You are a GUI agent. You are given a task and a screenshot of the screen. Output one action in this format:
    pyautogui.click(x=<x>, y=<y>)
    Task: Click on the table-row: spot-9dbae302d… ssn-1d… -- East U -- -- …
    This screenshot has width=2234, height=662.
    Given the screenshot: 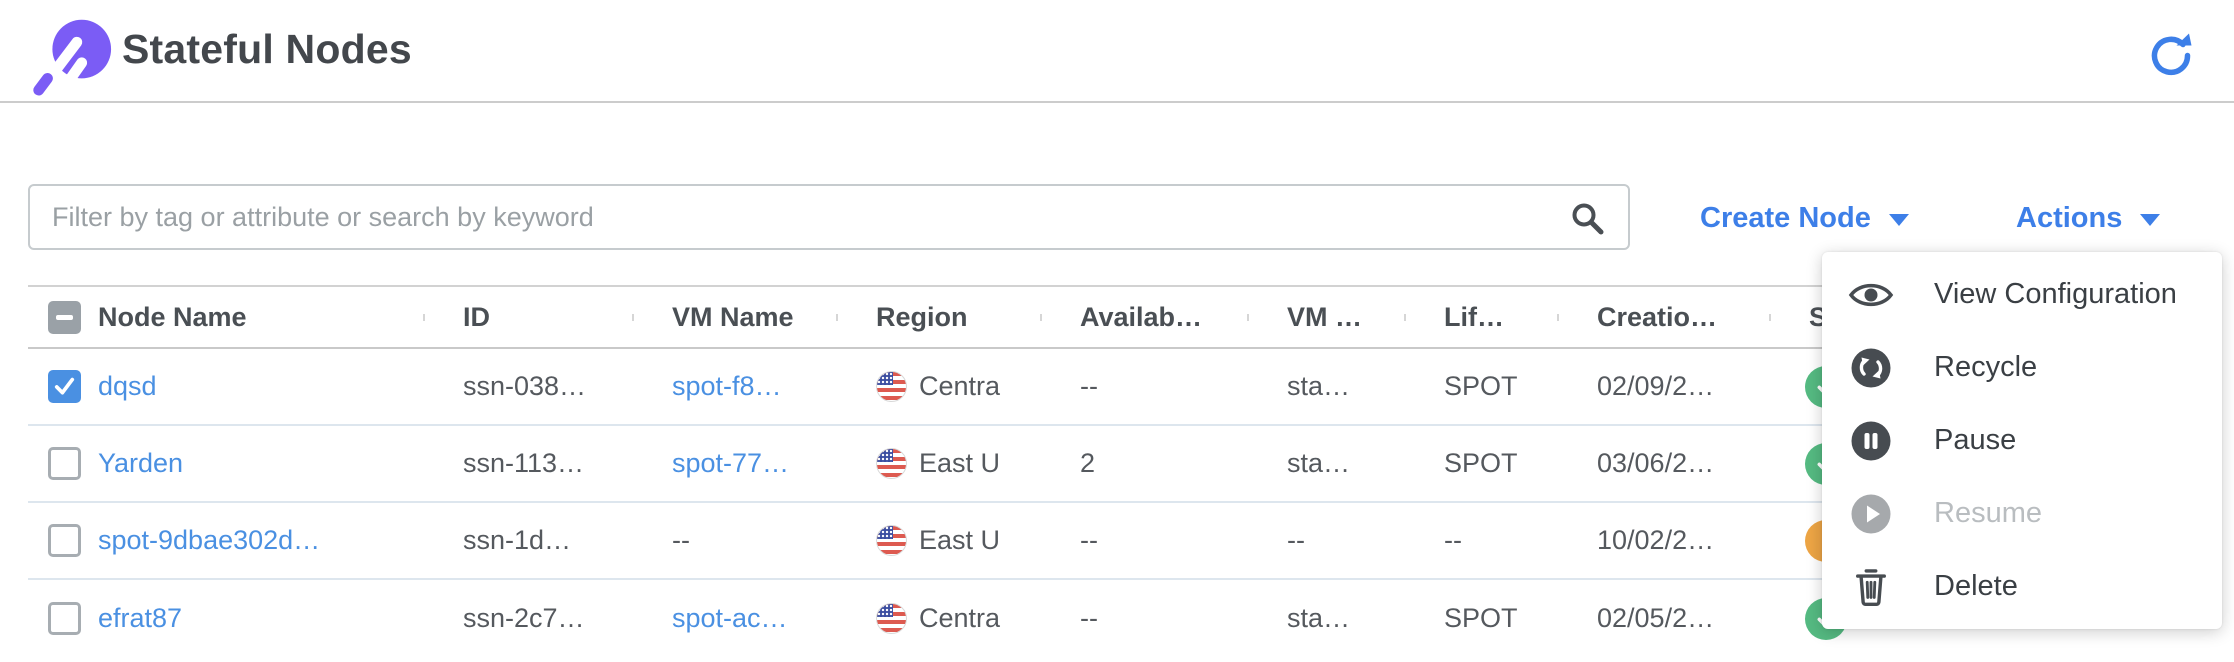 What is the action you would take?
    pyautogui.click(x=1117, y=541)
    